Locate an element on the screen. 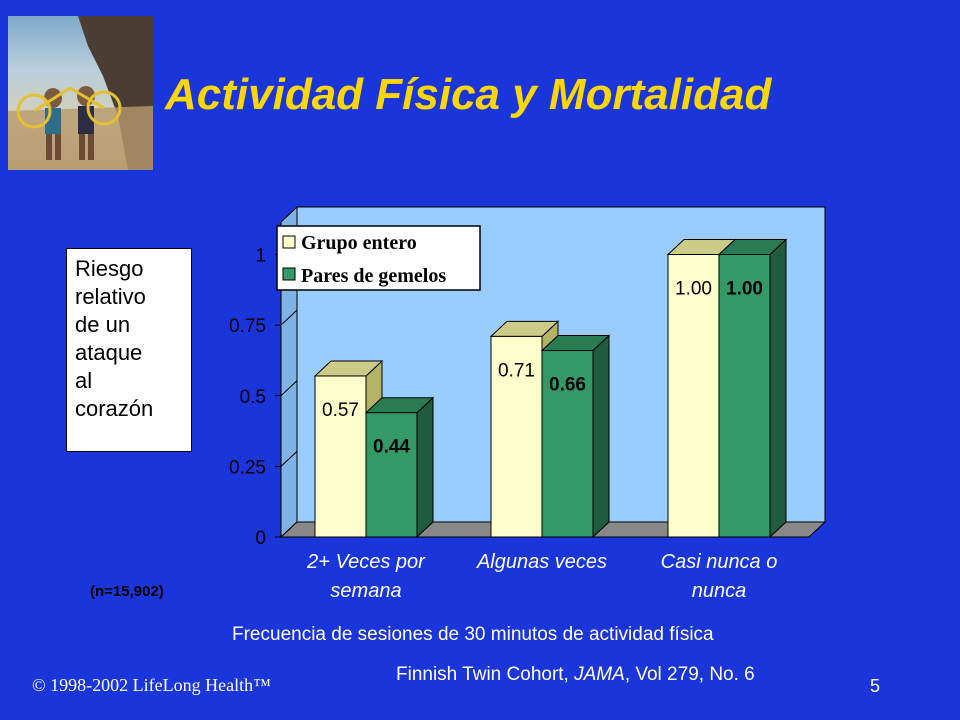 This screenshot has height=720, width=960. x-category-label: Casi nunca o is located at coordinates (719, 562).